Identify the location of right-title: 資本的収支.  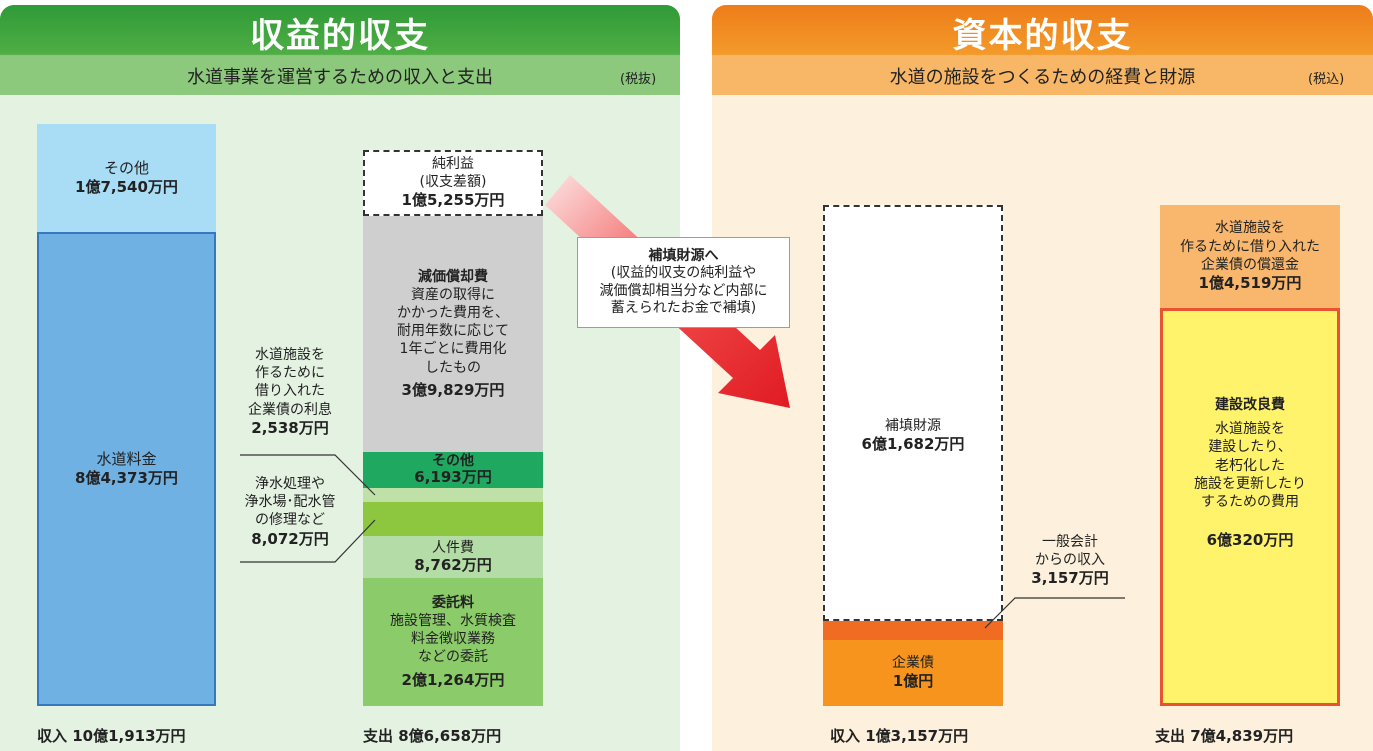
(1042, 36).